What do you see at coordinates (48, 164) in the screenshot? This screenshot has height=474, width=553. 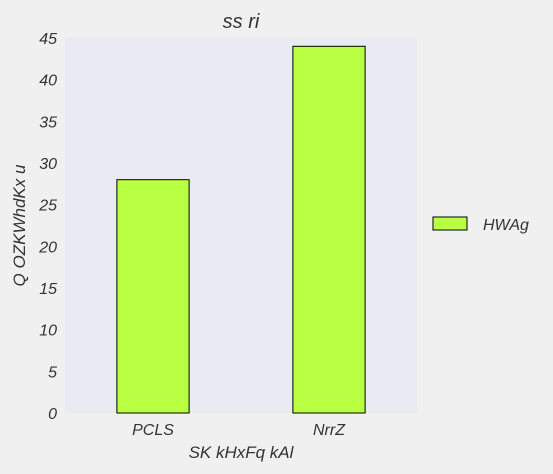 I see `y-tick-label: 30` at bounding box center [48, 164].